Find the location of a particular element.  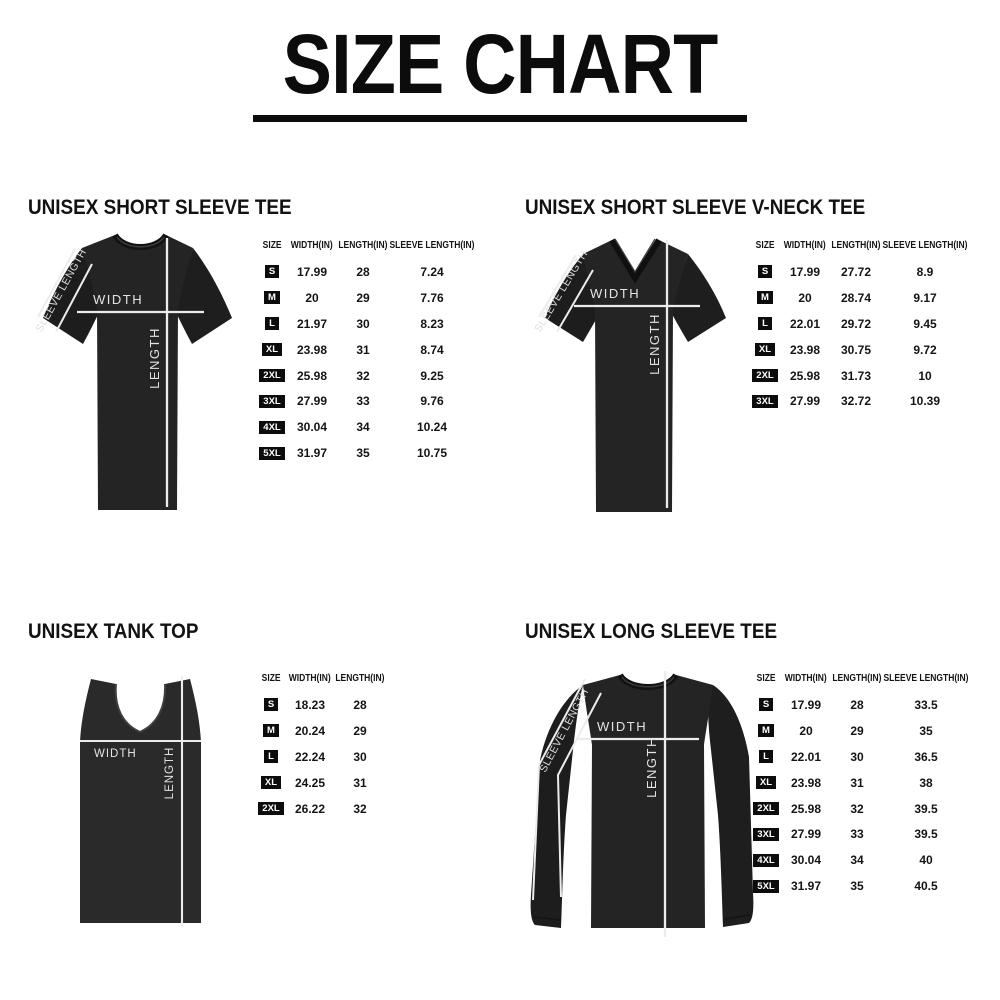

vneck-body is located at coordinates (635, 376).